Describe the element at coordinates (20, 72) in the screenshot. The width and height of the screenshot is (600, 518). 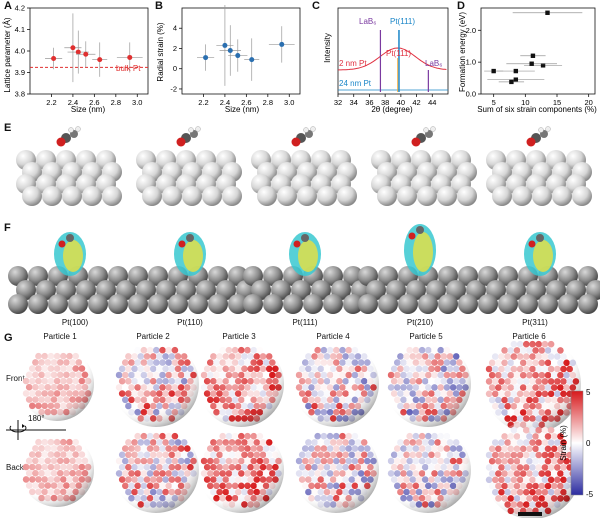
I see `y-tick-label: 3.9` at that location.